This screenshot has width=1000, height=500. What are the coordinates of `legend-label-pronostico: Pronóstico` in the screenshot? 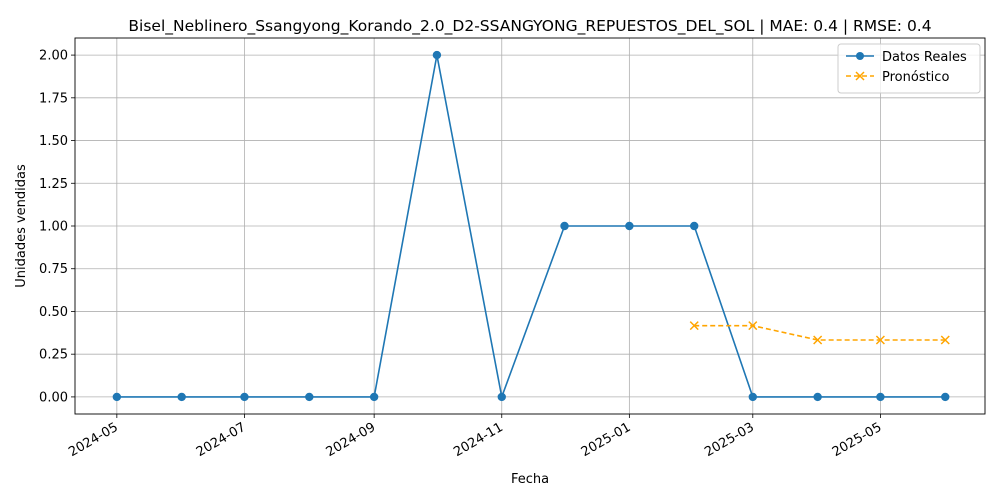 It's located at (915, 77).